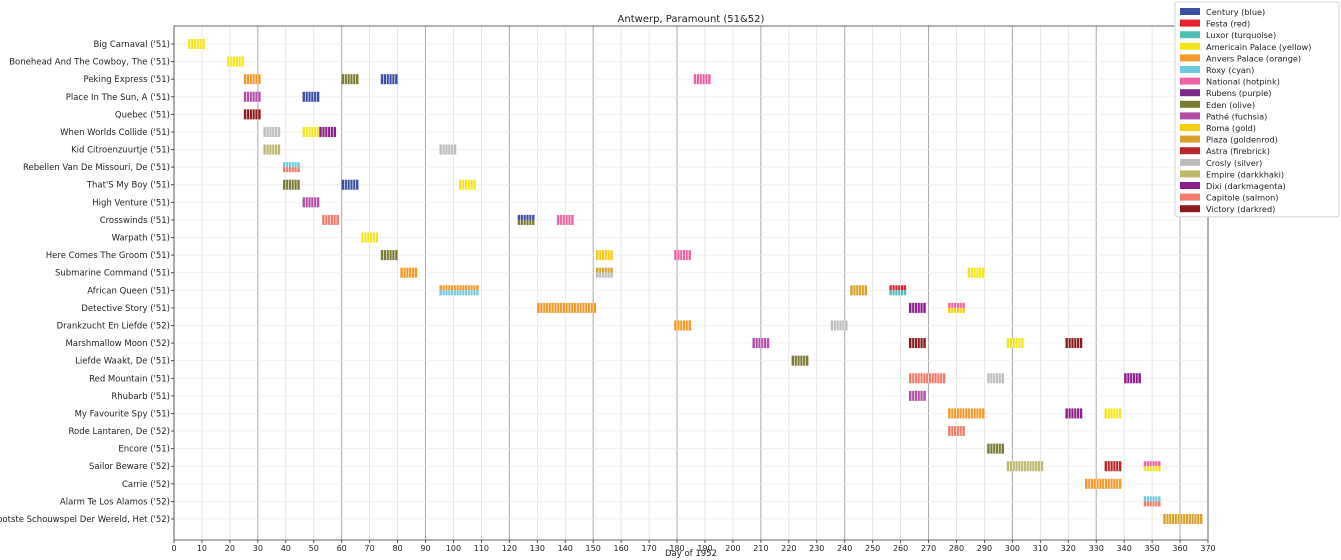  I want to click on film-label: Kid Citroenzuurtje ('51), so click(120, 151).